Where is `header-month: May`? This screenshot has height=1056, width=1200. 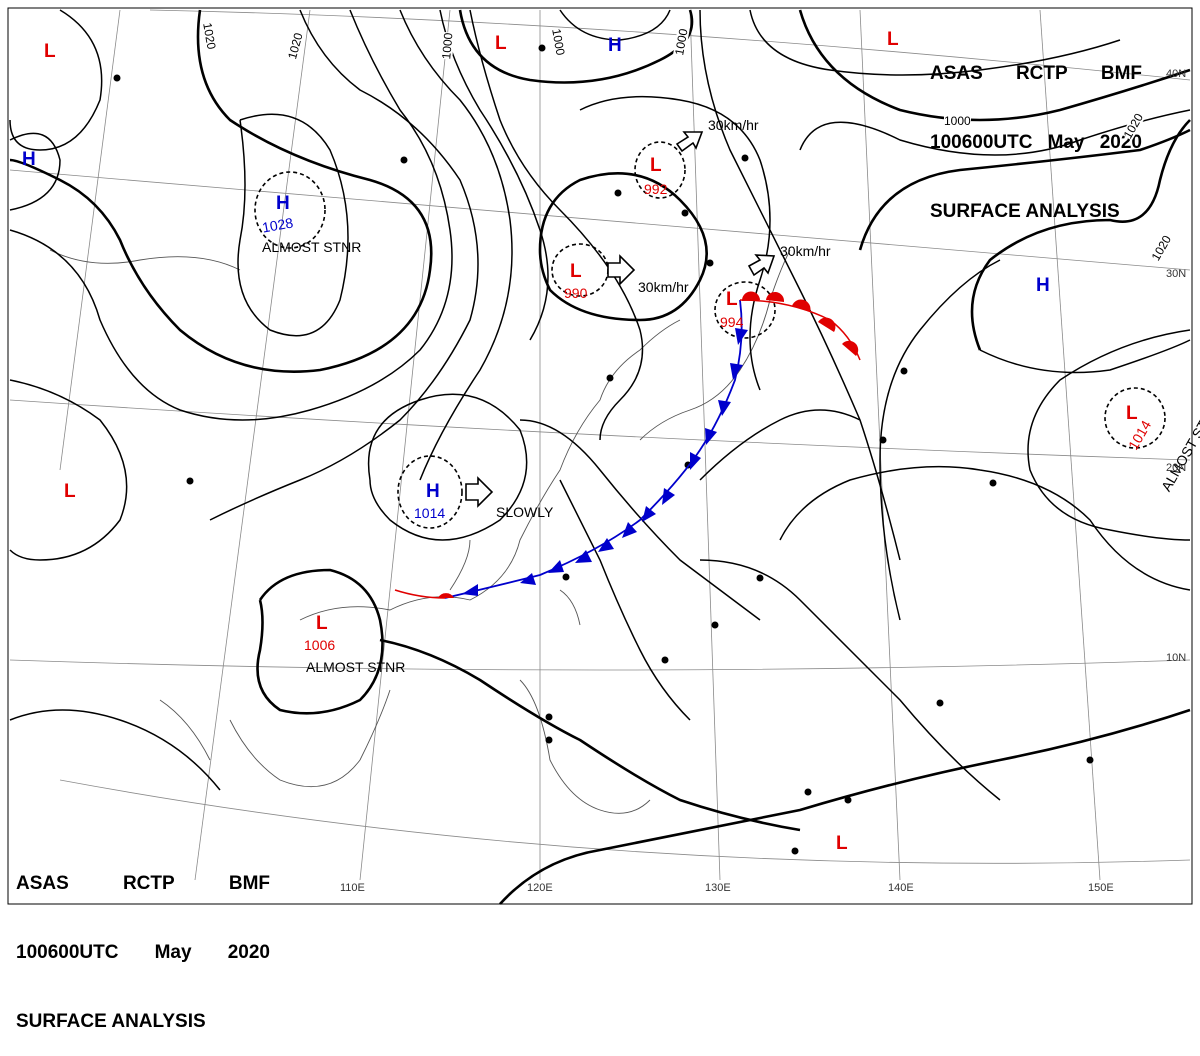 header-month: May is located at coordinates (1066, 142).